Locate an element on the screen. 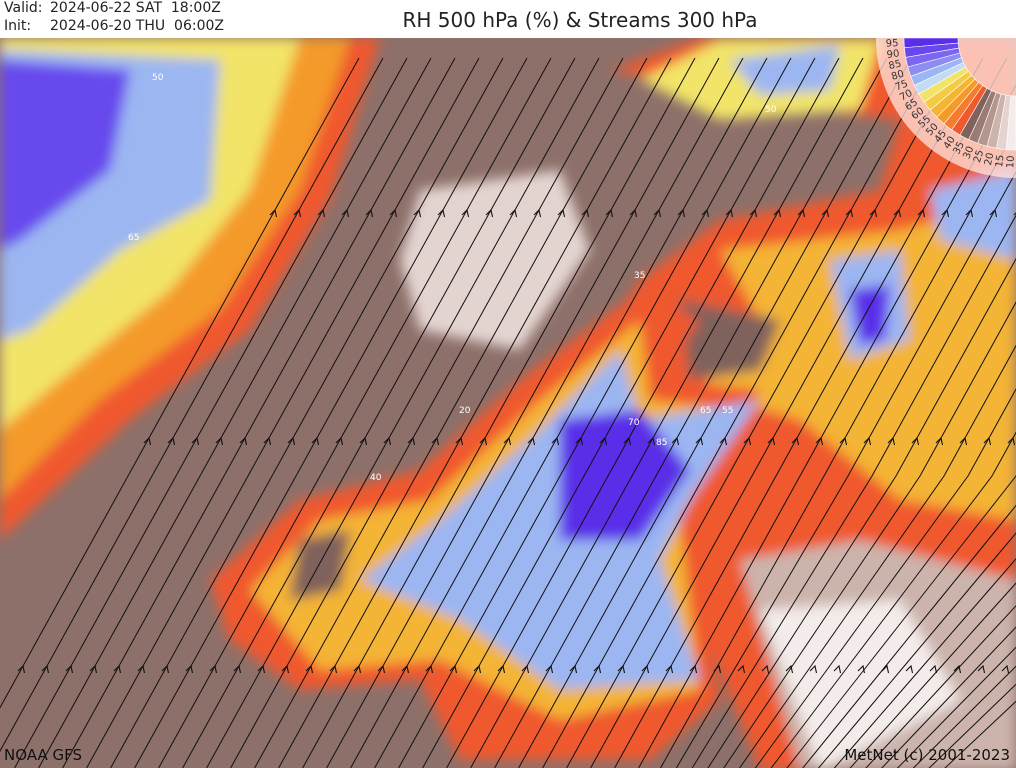 This screenshot has width=1016, height=768. init-value: 2024-06-20 THU 06:00Z is located at coordinates (137, 26).